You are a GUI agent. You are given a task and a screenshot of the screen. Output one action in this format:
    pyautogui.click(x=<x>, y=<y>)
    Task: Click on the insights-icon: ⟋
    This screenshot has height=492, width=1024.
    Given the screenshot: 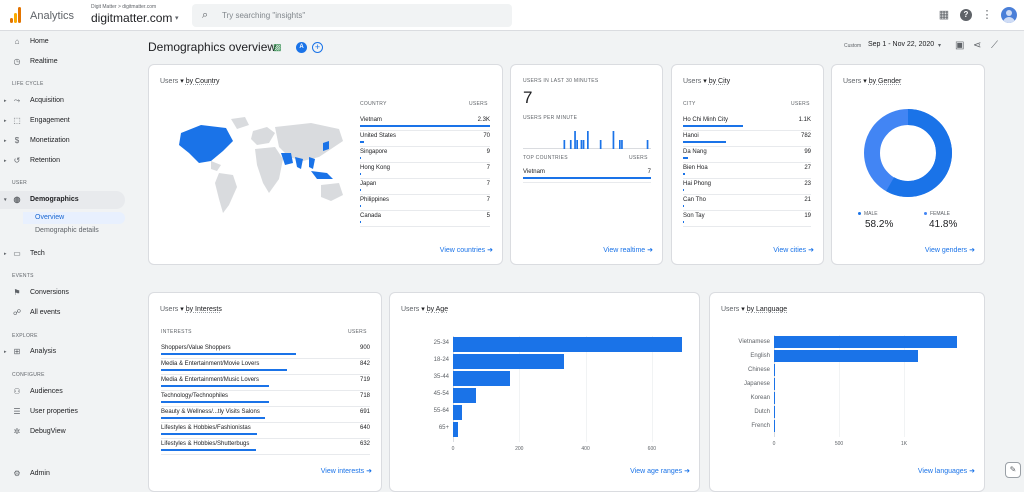 What is the action you would take?
    pyautogui.click(x=994, y=45)
    